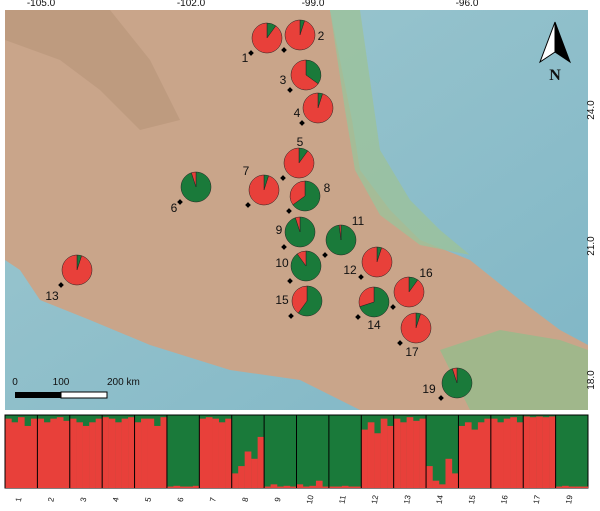 The image size is (600, 511). I want to click on site-label: 4, so click(297, 113).